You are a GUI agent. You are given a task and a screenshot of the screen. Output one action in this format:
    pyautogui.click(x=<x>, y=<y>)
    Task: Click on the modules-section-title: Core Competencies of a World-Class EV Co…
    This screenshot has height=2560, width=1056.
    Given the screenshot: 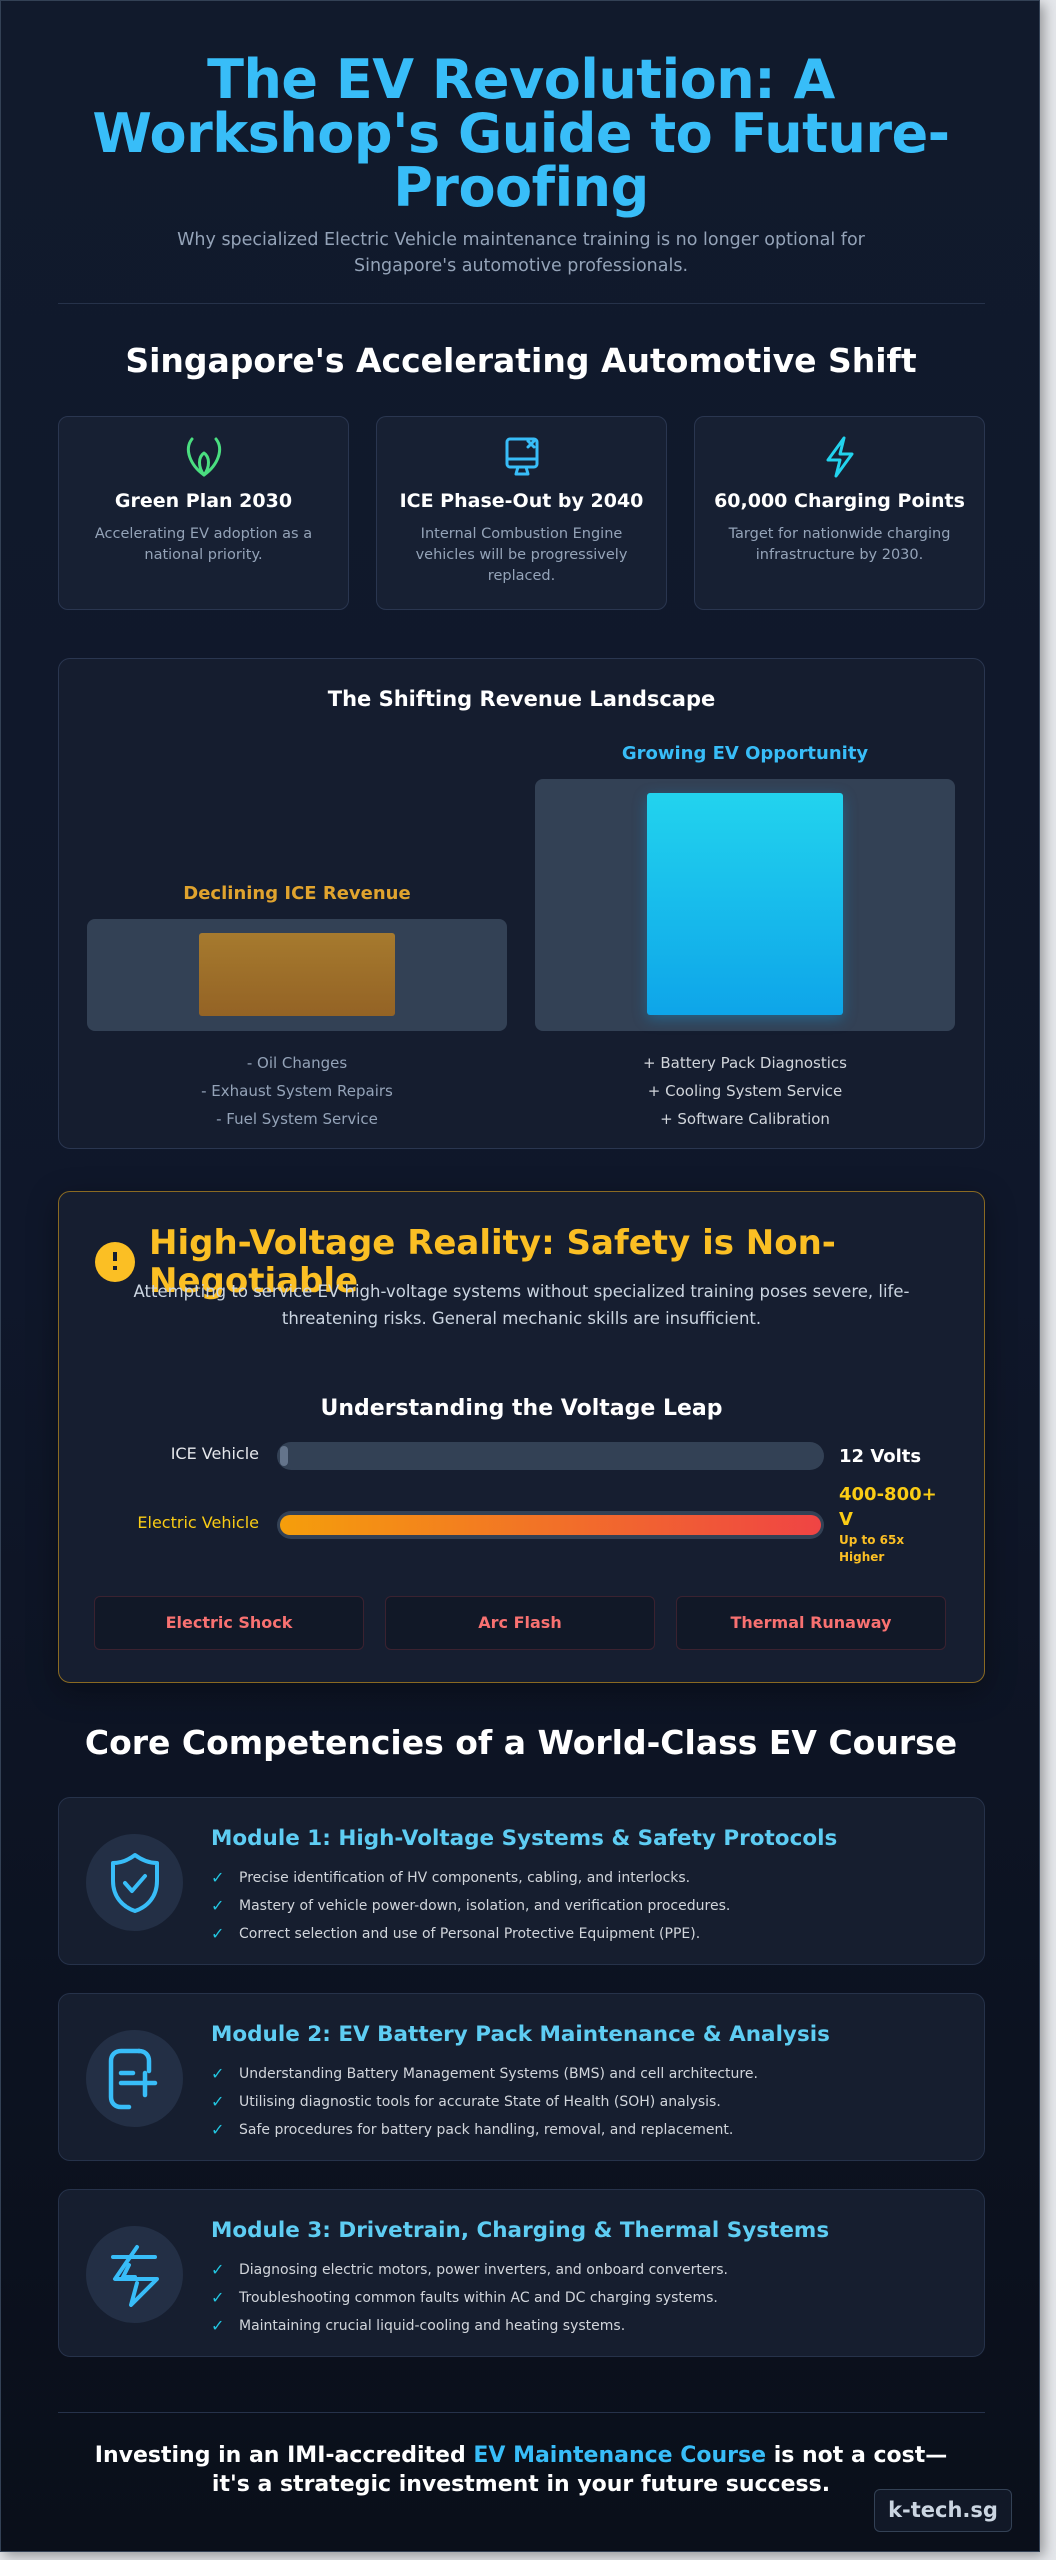 What is the action you would take?
    pyautogui.click(x=521, y=1742)
    